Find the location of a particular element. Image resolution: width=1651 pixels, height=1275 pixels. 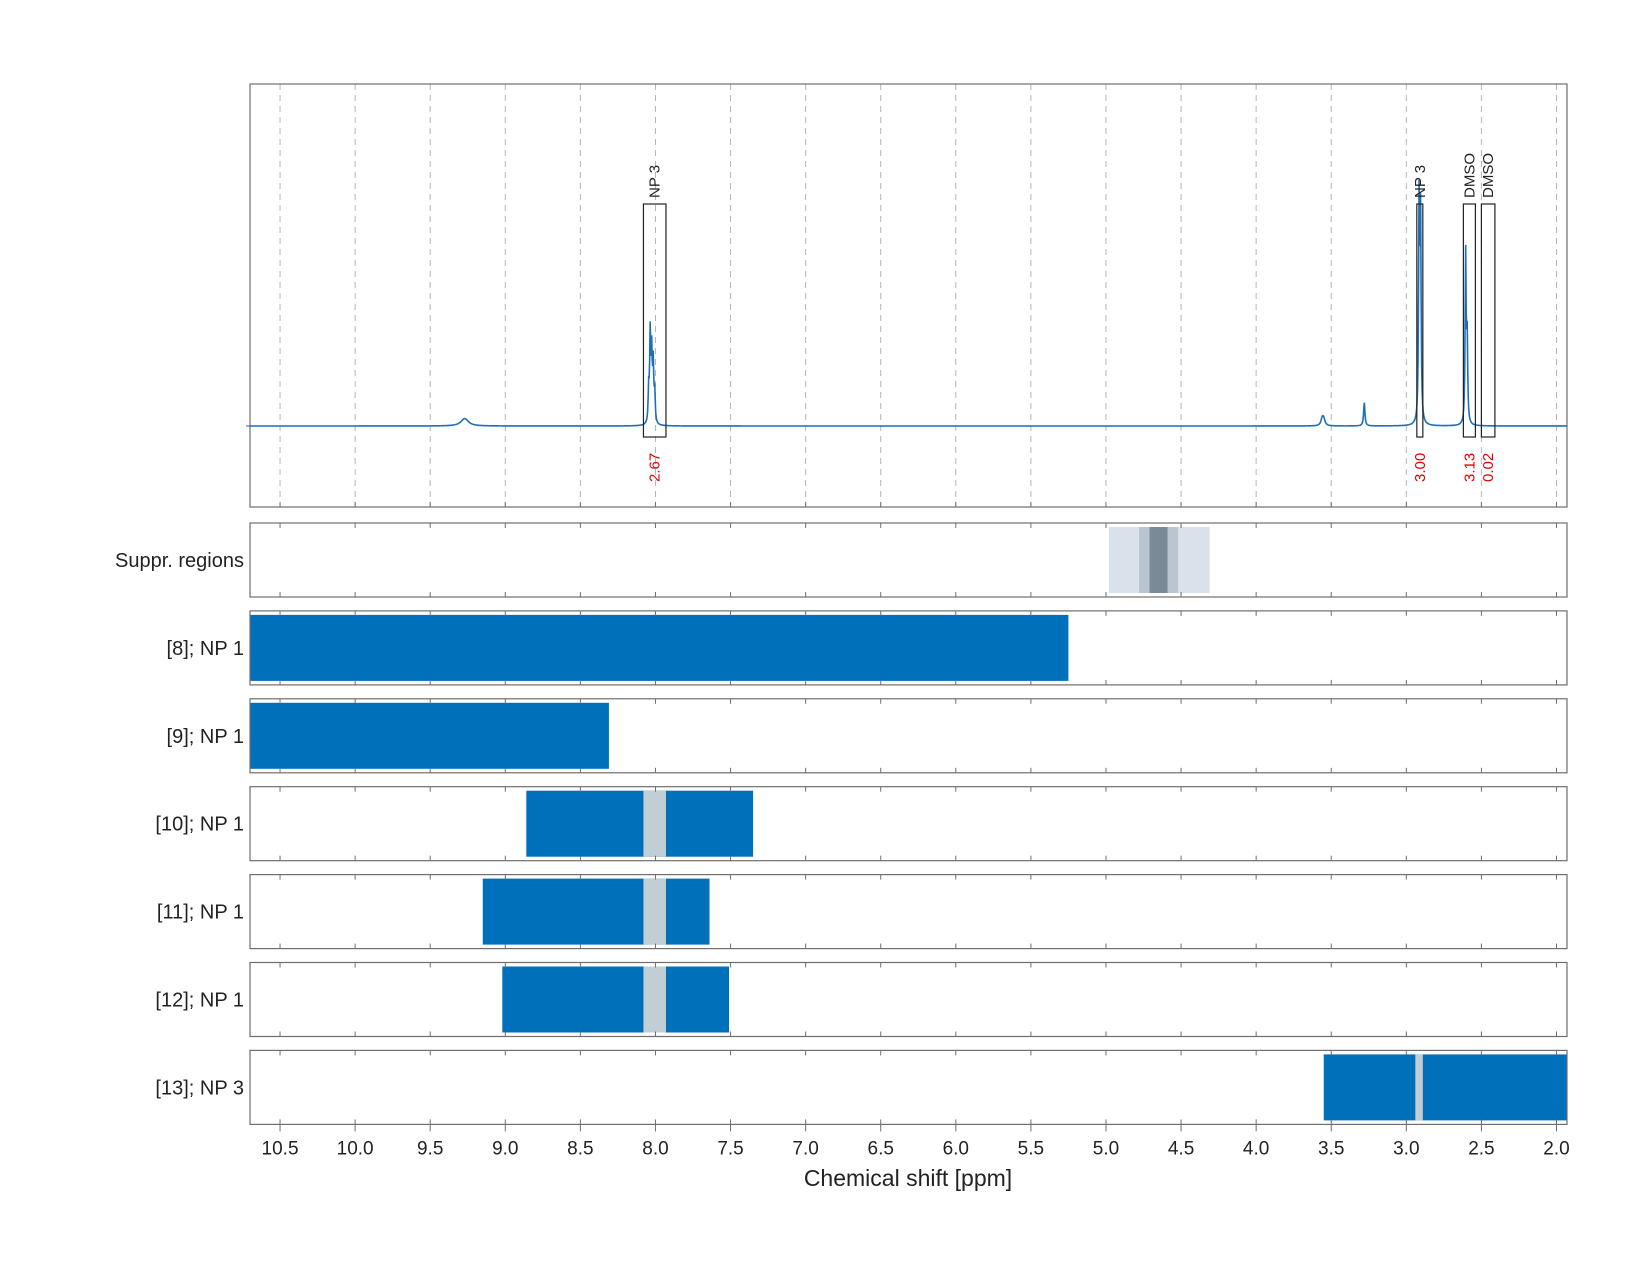

x-axis-label: Chemical shift [ppm] is located at coordinates (908, 1178).